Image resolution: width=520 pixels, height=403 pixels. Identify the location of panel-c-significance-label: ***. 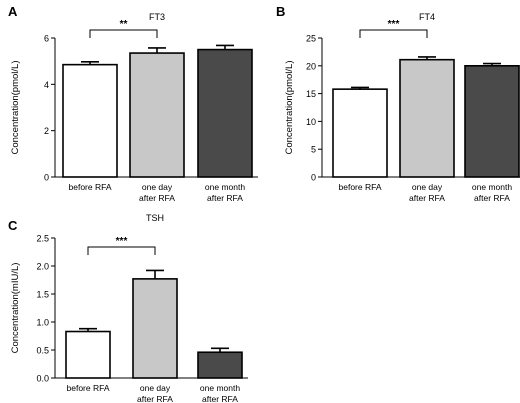
(122, 241).